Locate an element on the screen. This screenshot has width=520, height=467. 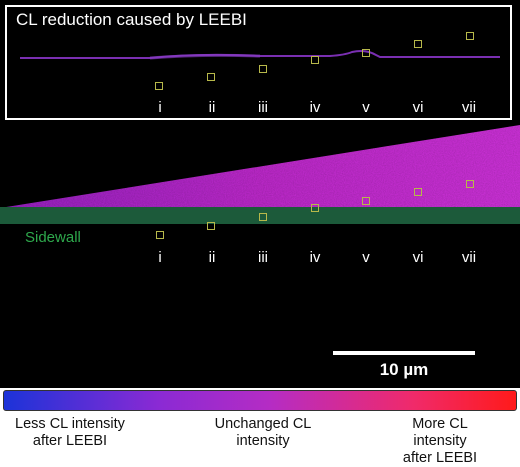
sidewall-band is located at coordinates (260, 215).